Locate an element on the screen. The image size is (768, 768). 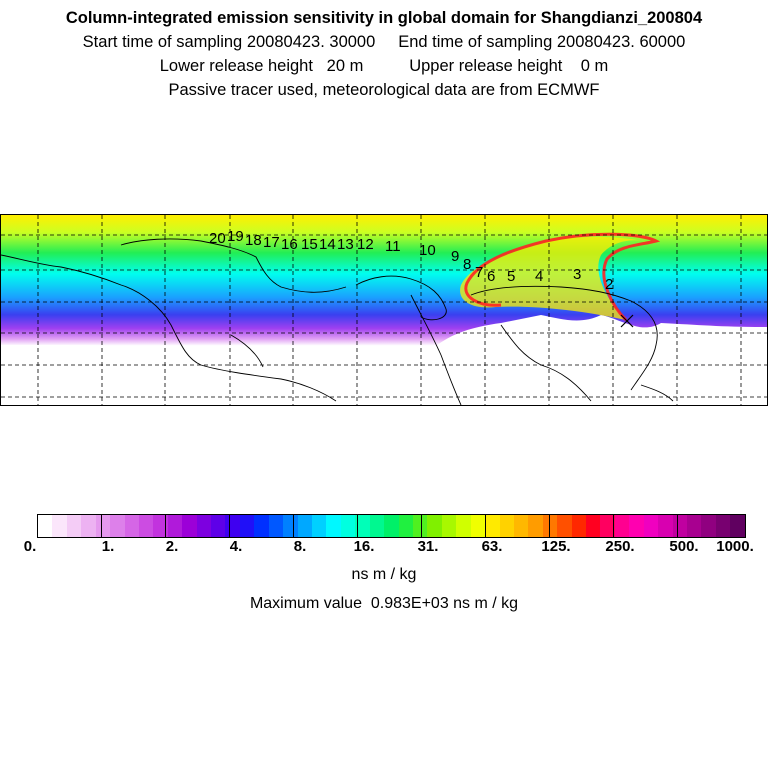
track-label: 9 is located at coordinates (455, 256).